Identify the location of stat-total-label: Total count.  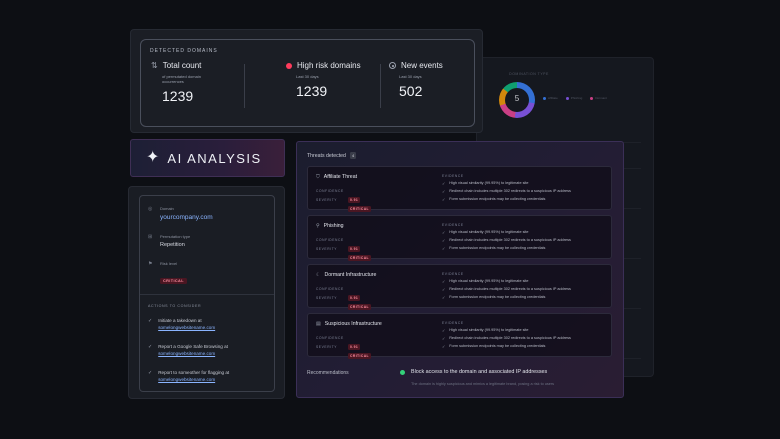
(182, 65).